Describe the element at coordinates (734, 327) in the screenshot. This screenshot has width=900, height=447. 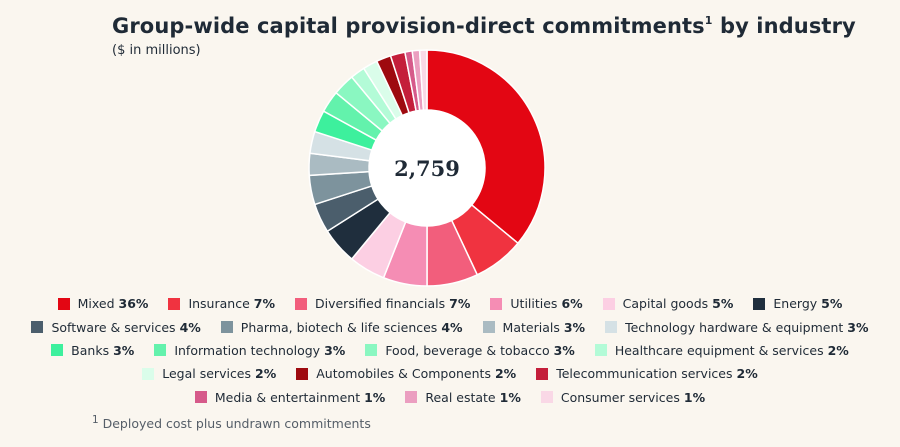
I see `legend-label: Technology hardware & equipment` at that location.